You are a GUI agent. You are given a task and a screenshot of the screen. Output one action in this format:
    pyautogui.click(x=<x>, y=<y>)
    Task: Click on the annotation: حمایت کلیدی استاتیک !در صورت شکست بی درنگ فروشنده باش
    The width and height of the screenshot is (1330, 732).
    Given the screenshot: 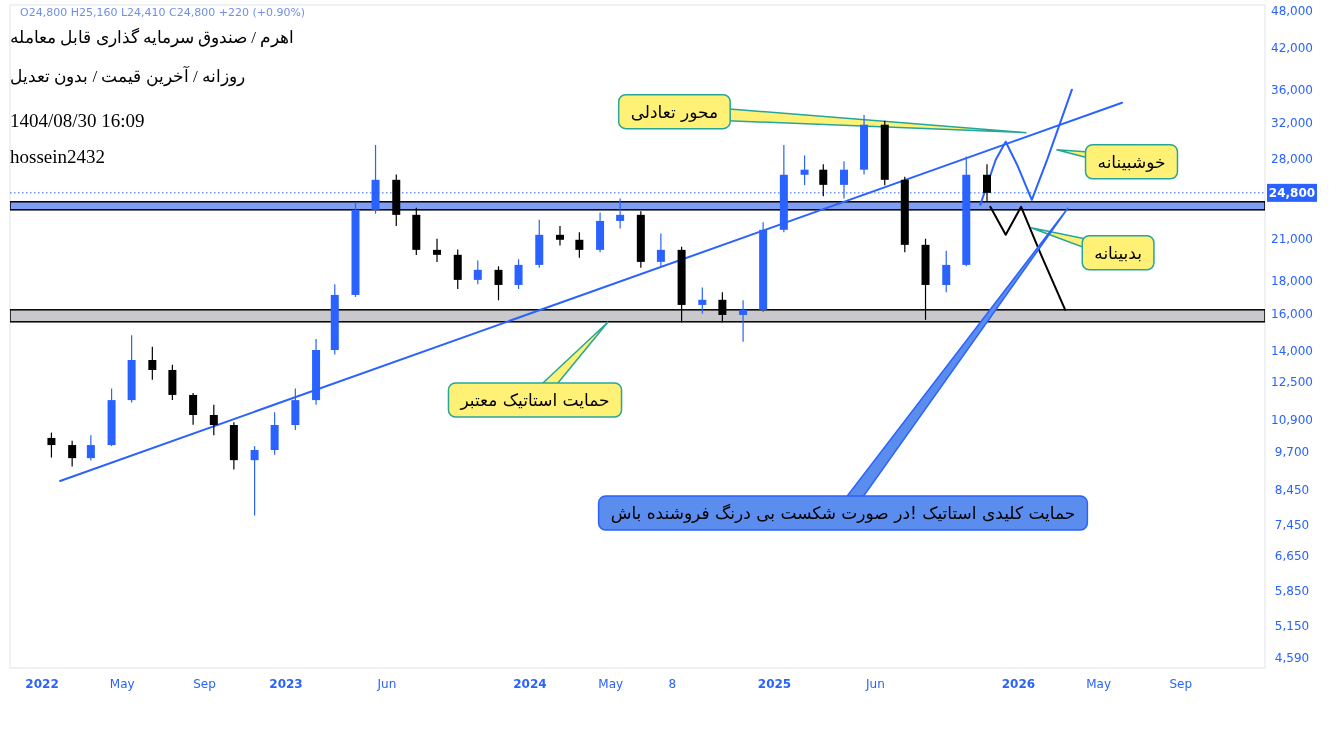 What is the action you would take?
    pyautogui.click(x=843, y=513)
    